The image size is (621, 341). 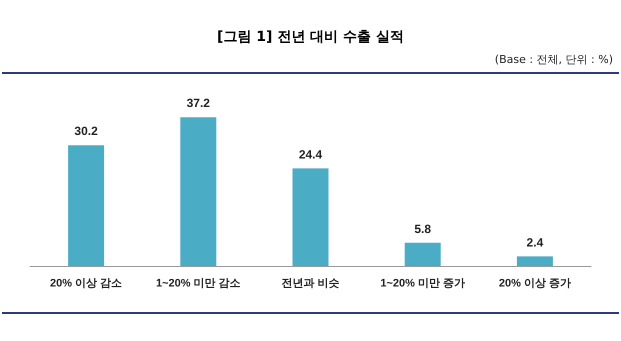 I want to click on x-tick-label: 1~20% 미만 감소, so click(x=198, y=284).